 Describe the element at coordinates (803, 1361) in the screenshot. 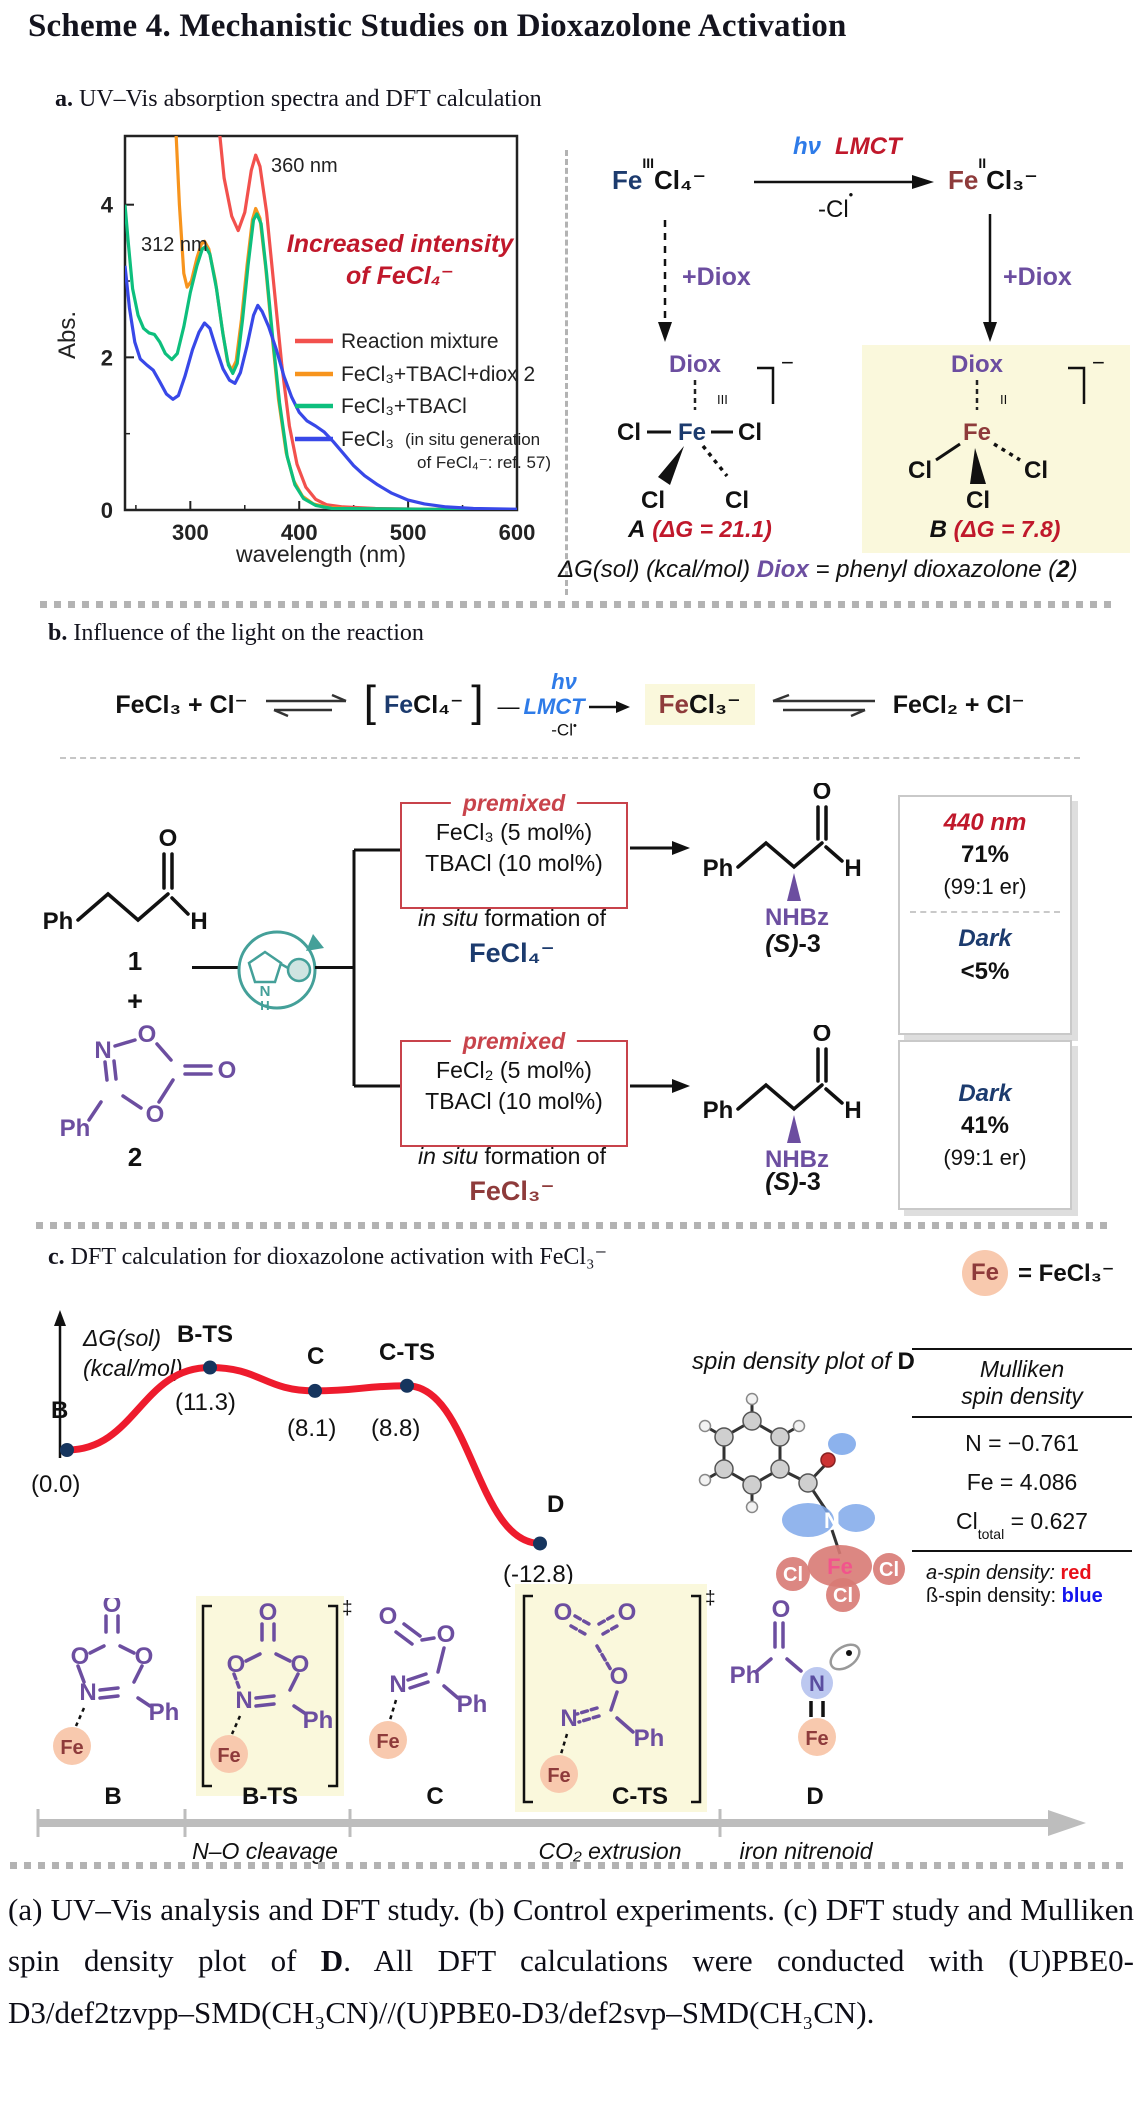

I see `spin-plot-title: spin density plot of D` at that location.